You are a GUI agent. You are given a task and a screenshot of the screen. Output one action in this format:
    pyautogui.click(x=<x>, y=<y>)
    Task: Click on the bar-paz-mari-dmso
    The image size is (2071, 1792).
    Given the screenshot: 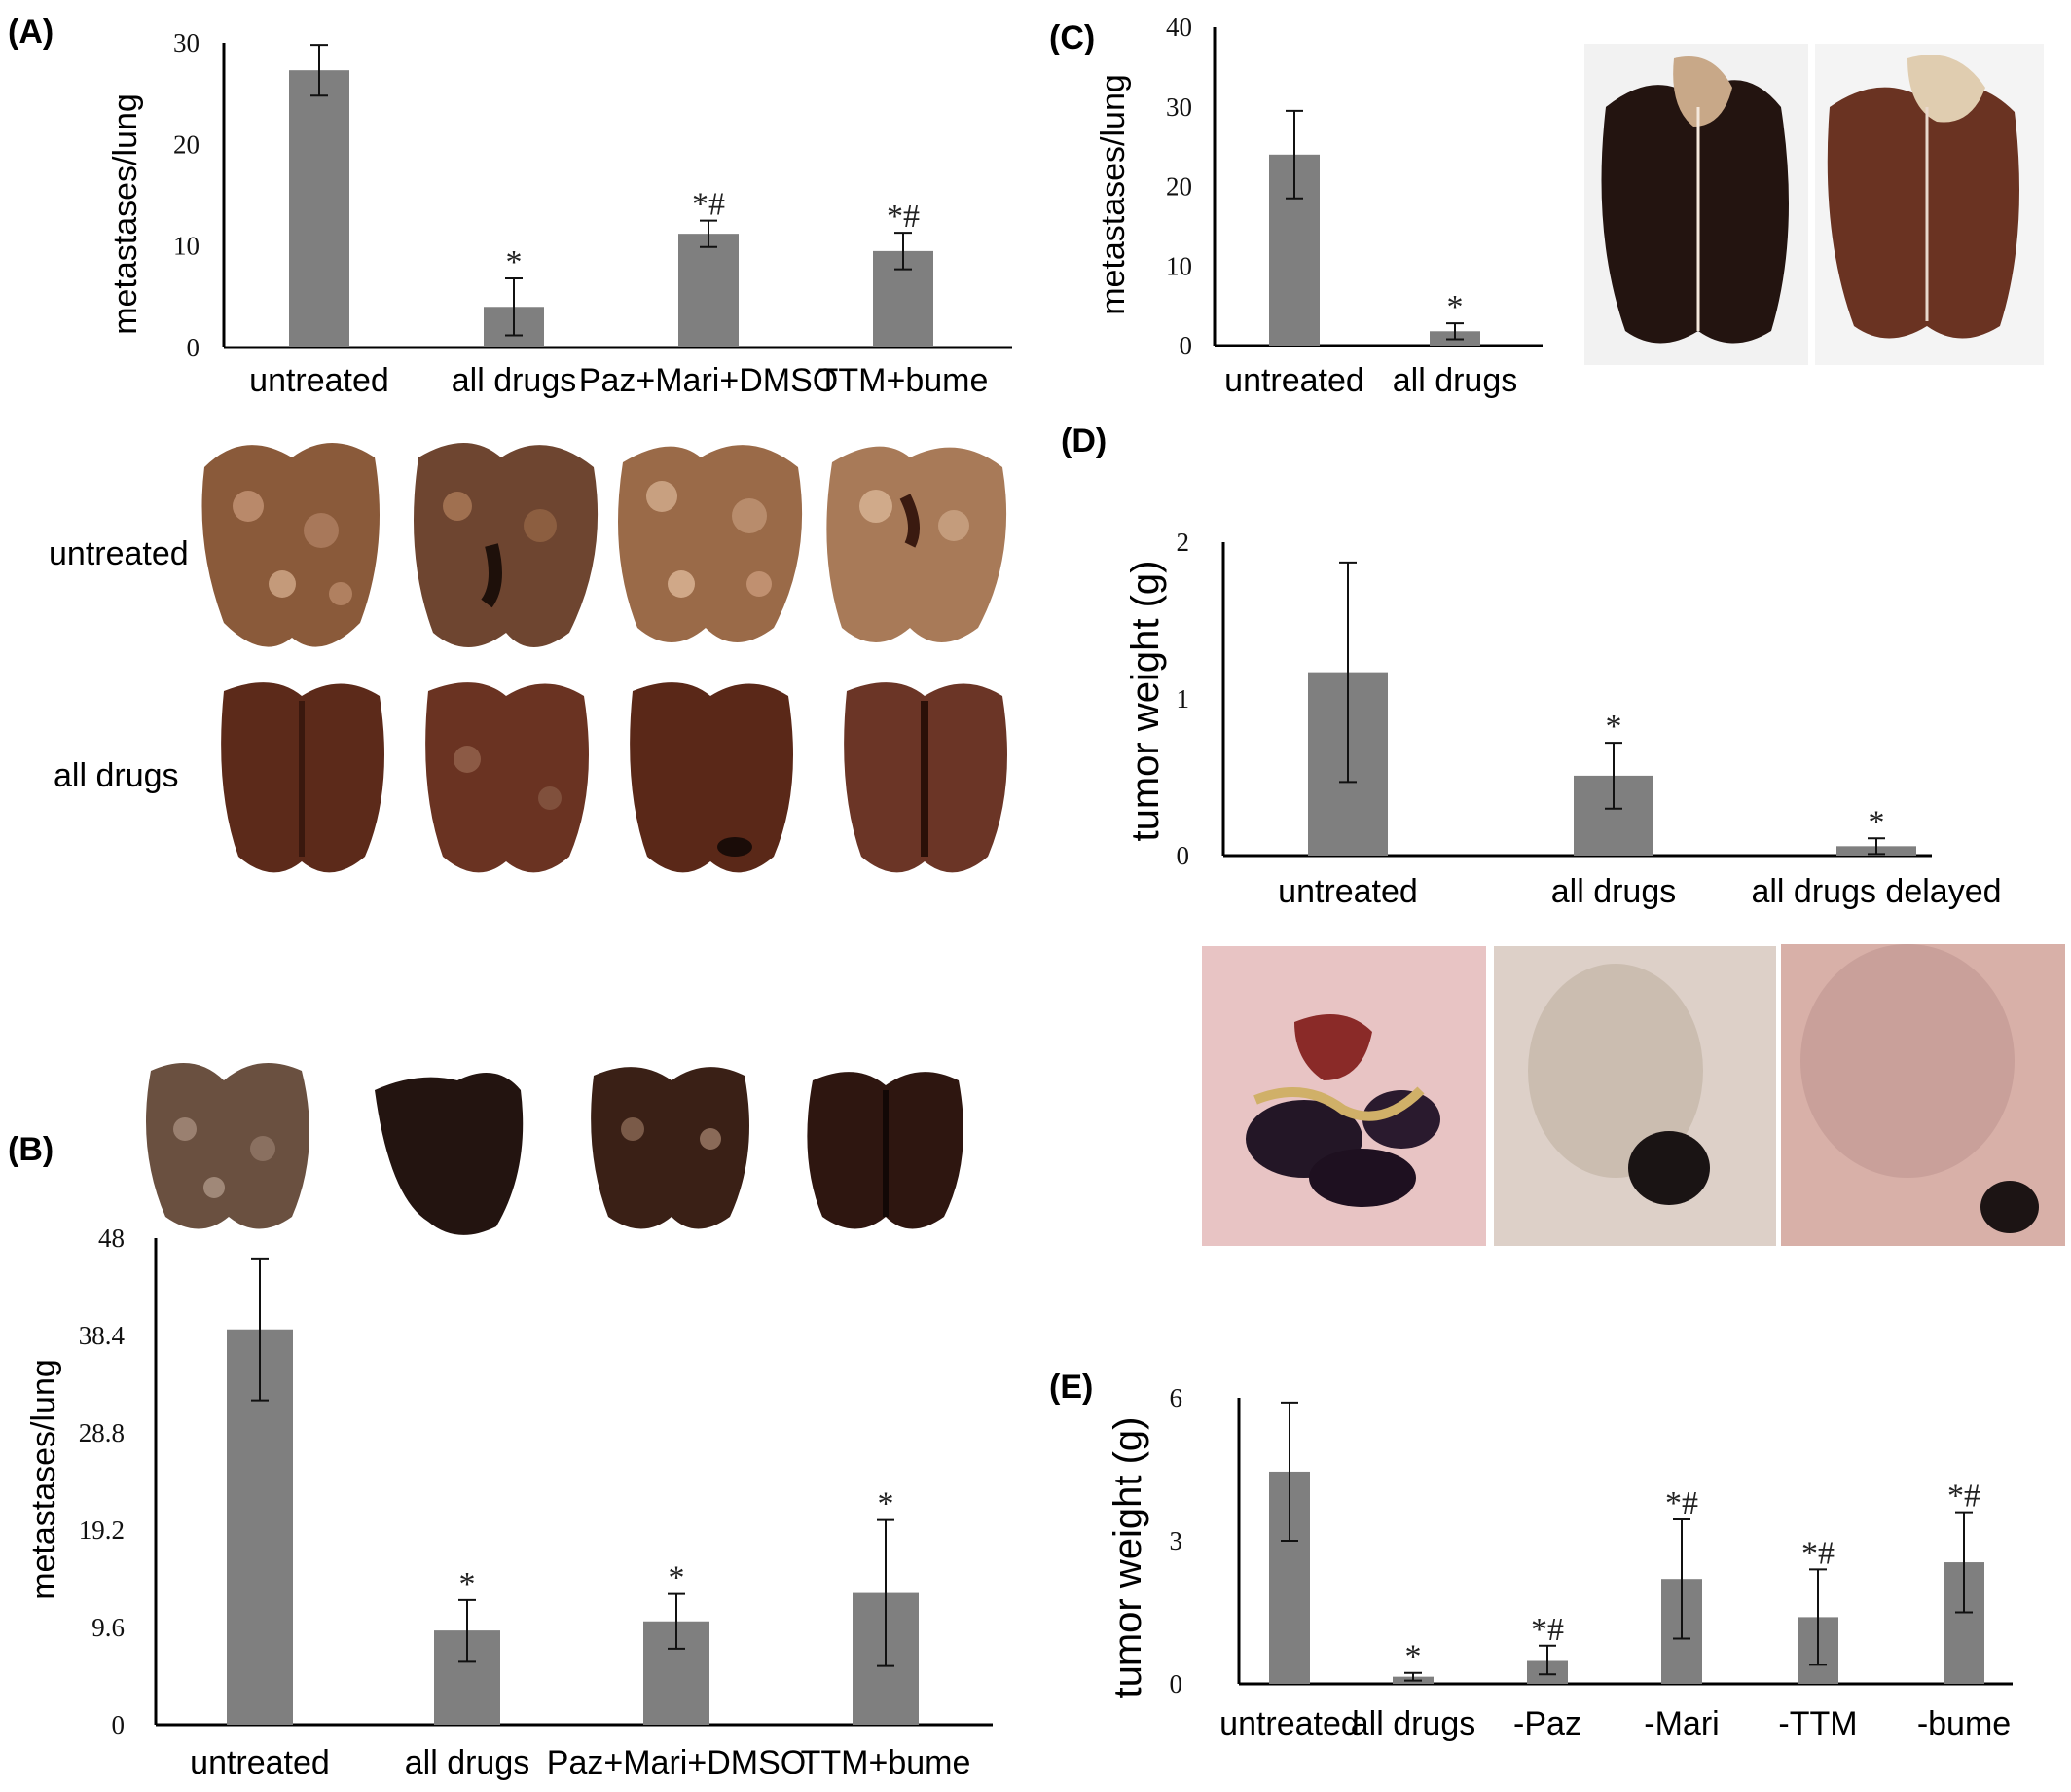 What is the action you would take?
    pyautogui.click(x=708, y=290)
    